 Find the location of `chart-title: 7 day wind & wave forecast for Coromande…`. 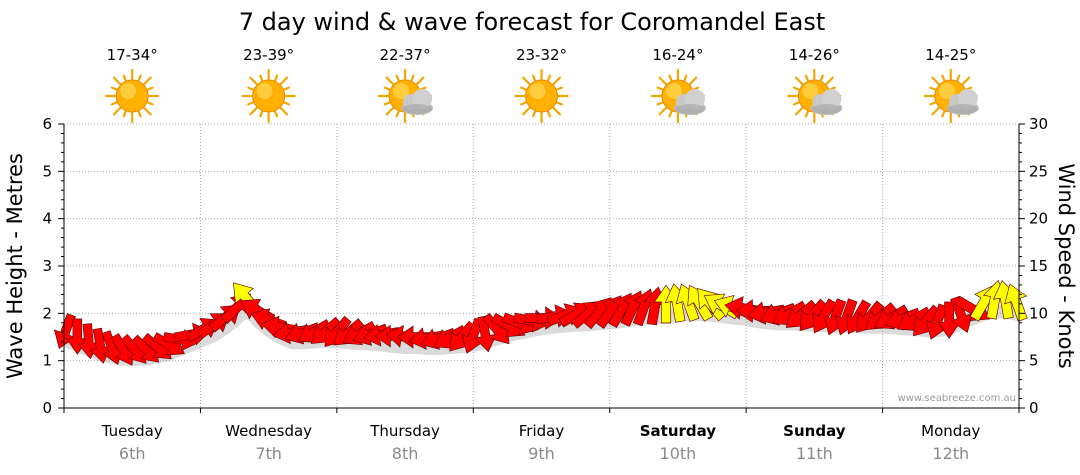

chart-title: 7 day wind & wave forecast for Coromande… is located at coordinates (532, 22).